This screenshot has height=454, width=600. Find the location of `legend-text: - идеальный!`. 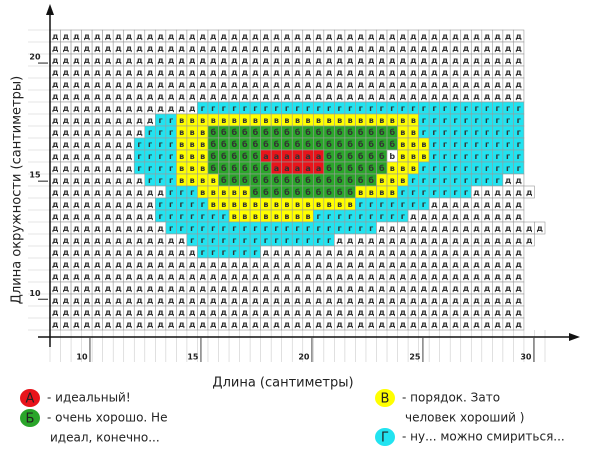

legend-text: - идеальный! is located at coordinates (89, 398).